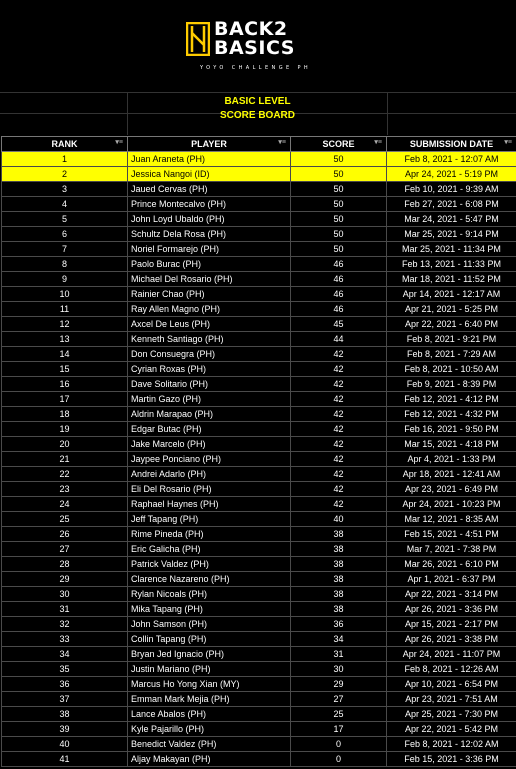 The image size is (516, 769). What do you see at coordinates (64, 249) in the screenshot?
I see `rank-cell: 7` at bounding box center [64, 249].